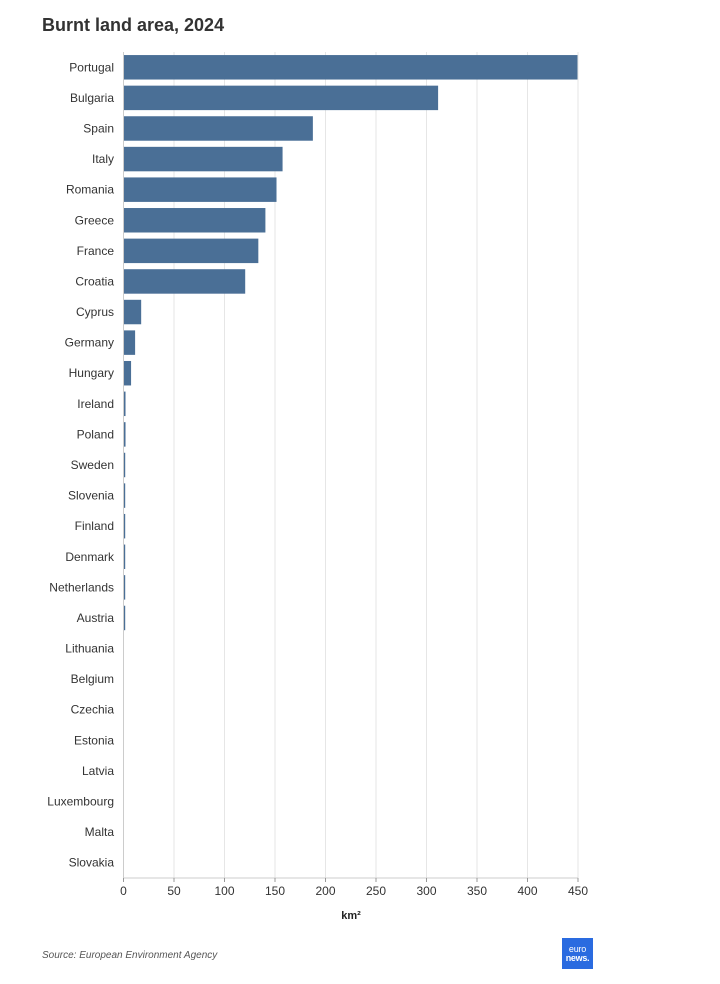 The height and width of the screenshot is (984, 720). Describe the element at coordinates (89, 343) in the screenshot. I see `category-label: Germany` at that location.